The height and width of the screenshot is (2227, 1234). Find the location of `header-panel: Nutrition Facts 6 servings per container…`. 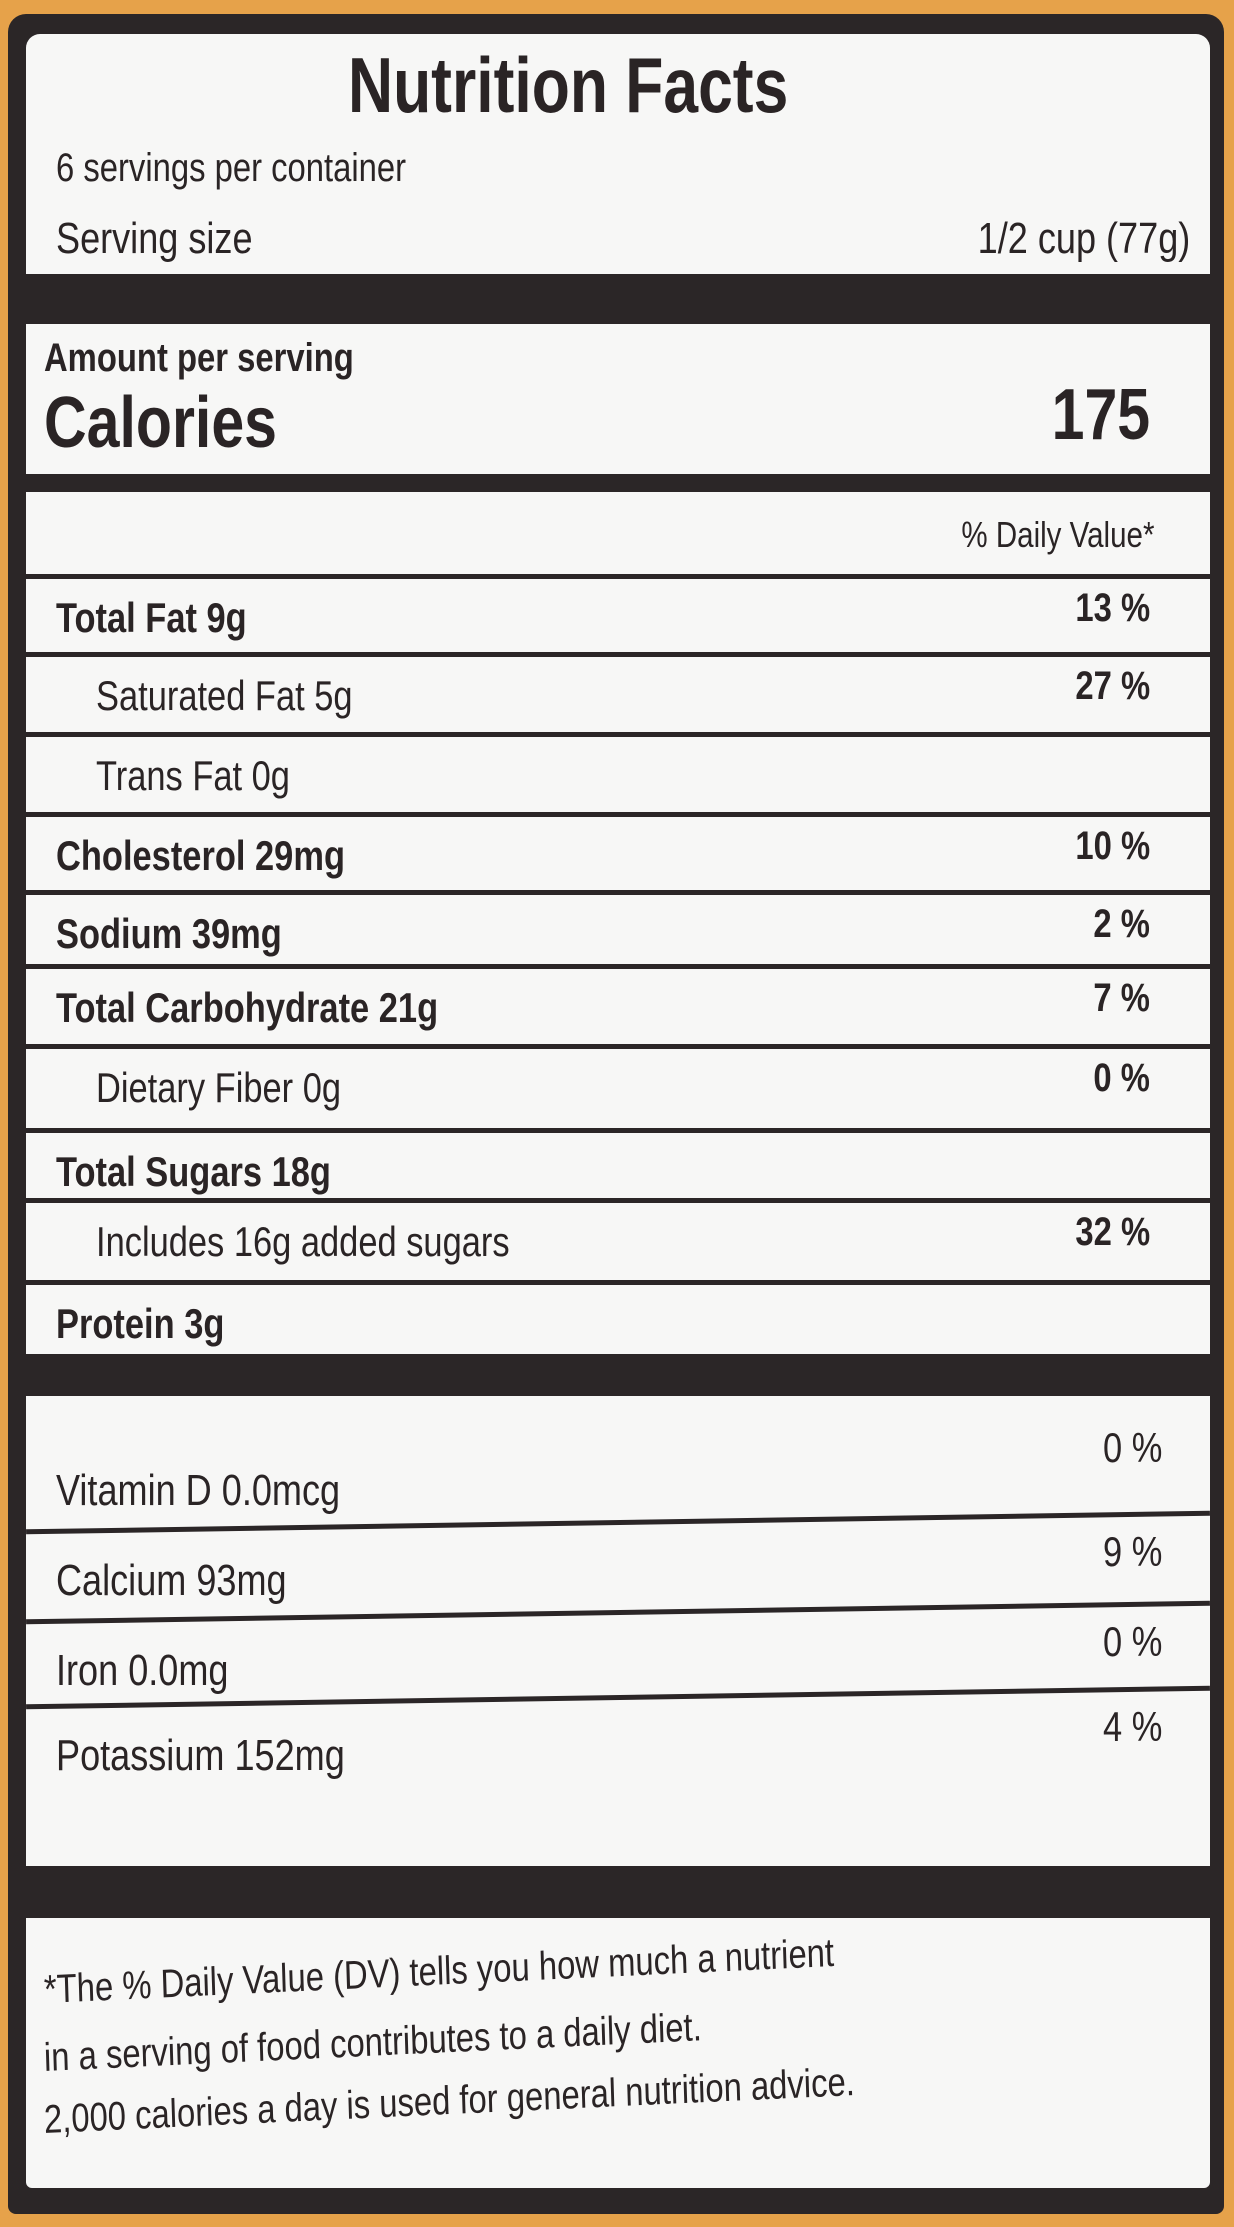

header-panel: Nutrition Facts 6 servings per container… is located at coordinates (618, 154).